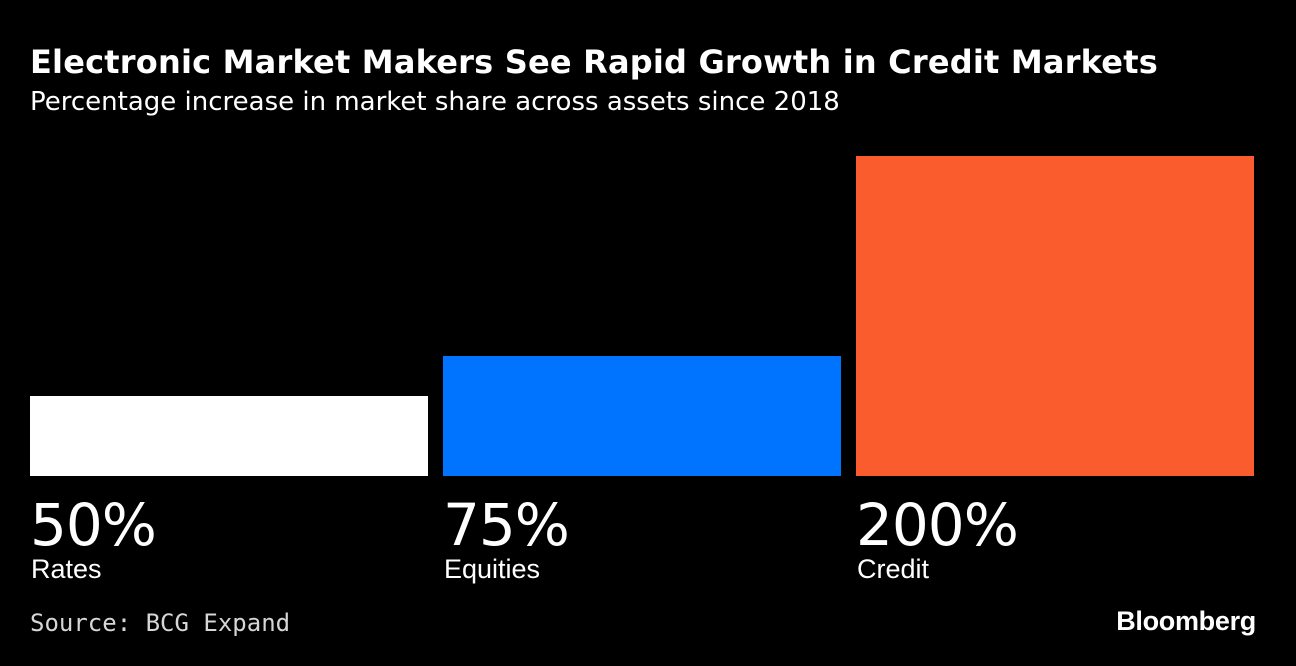  I want to click on source-note: Source: BCG Expand, so click(160, 623).